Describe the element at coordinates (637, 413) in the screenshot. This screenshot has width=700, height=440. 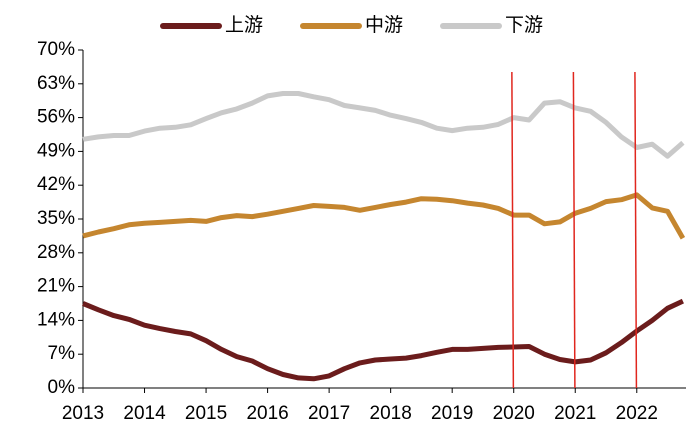
I see `x-tick-label: 2022` at that location.